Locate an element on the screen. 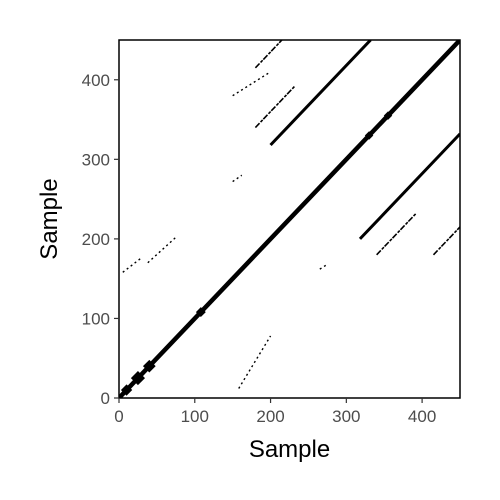  x-tick-label-0: 0 is located at coordinates (118, 416).